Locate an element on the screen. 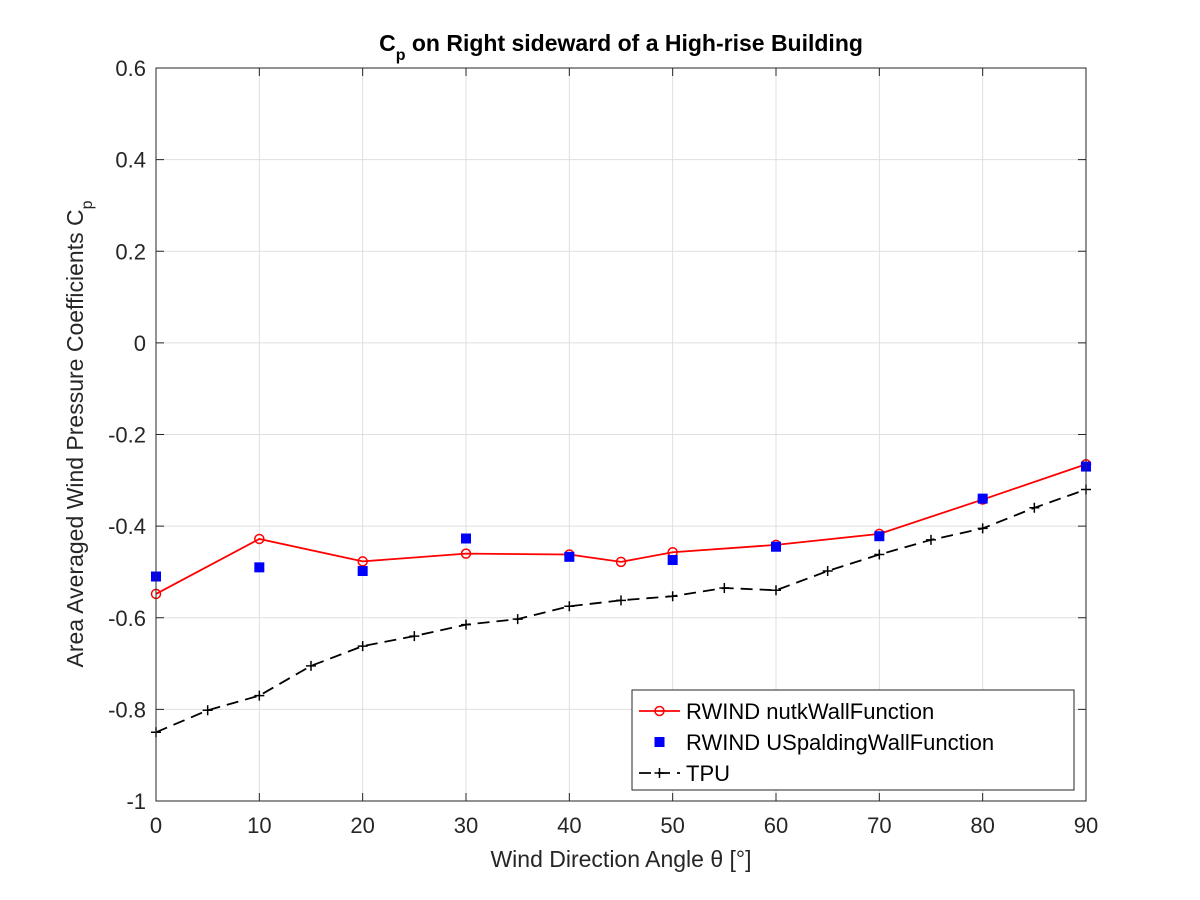 The height and width of the screenshot is (900, 1200). legend-item: RWIND nutkWallFunction is located at coordinates (786, 711).